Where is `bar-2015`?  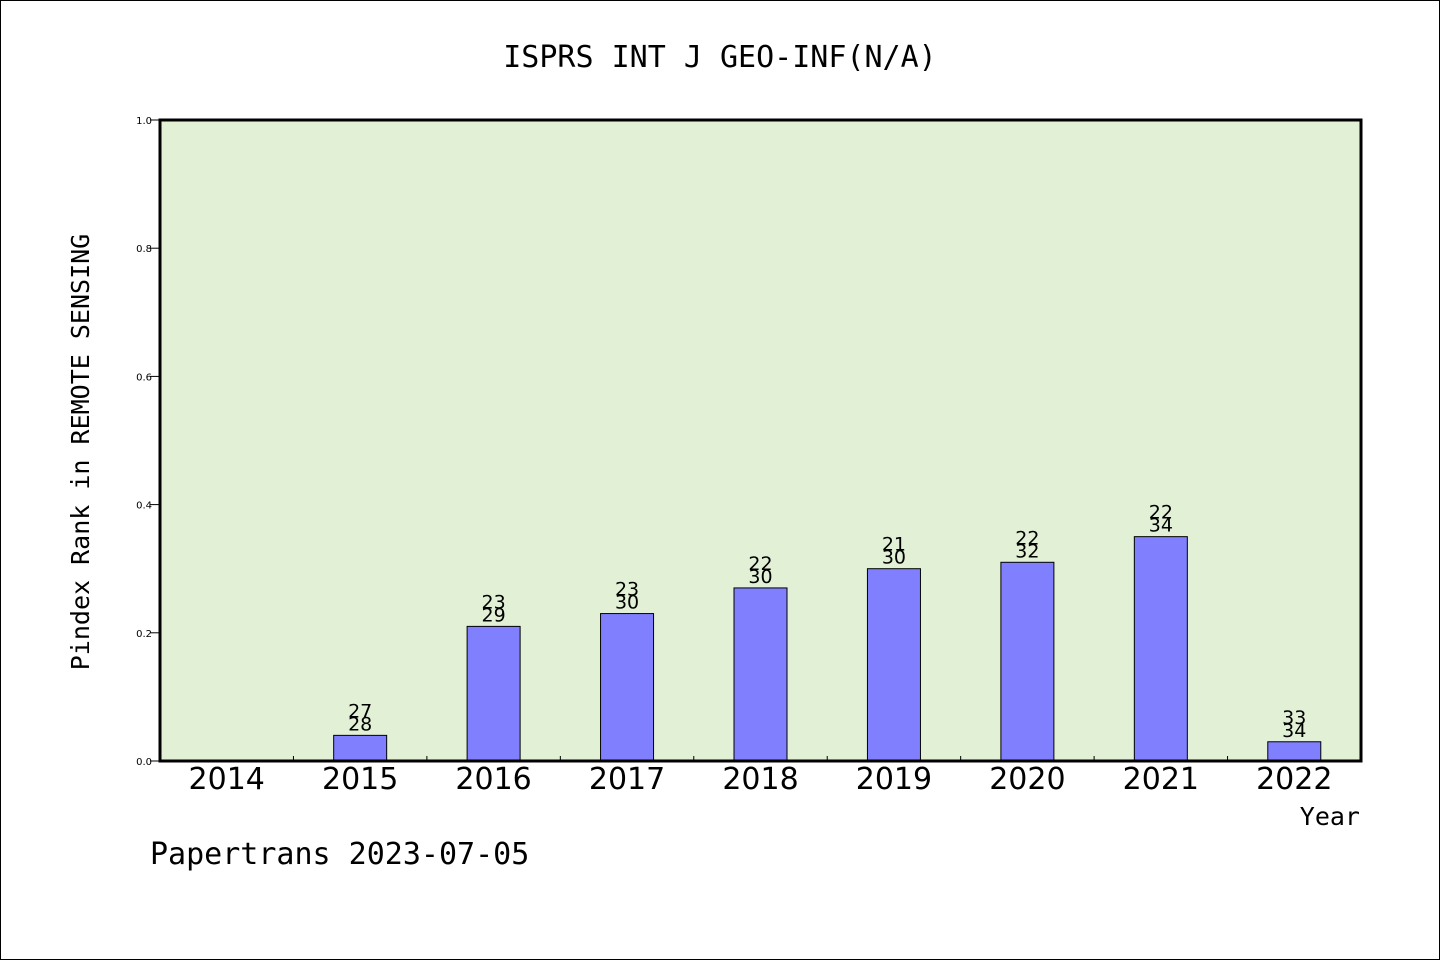
bar-2015 is located at coordinates (360, 748).